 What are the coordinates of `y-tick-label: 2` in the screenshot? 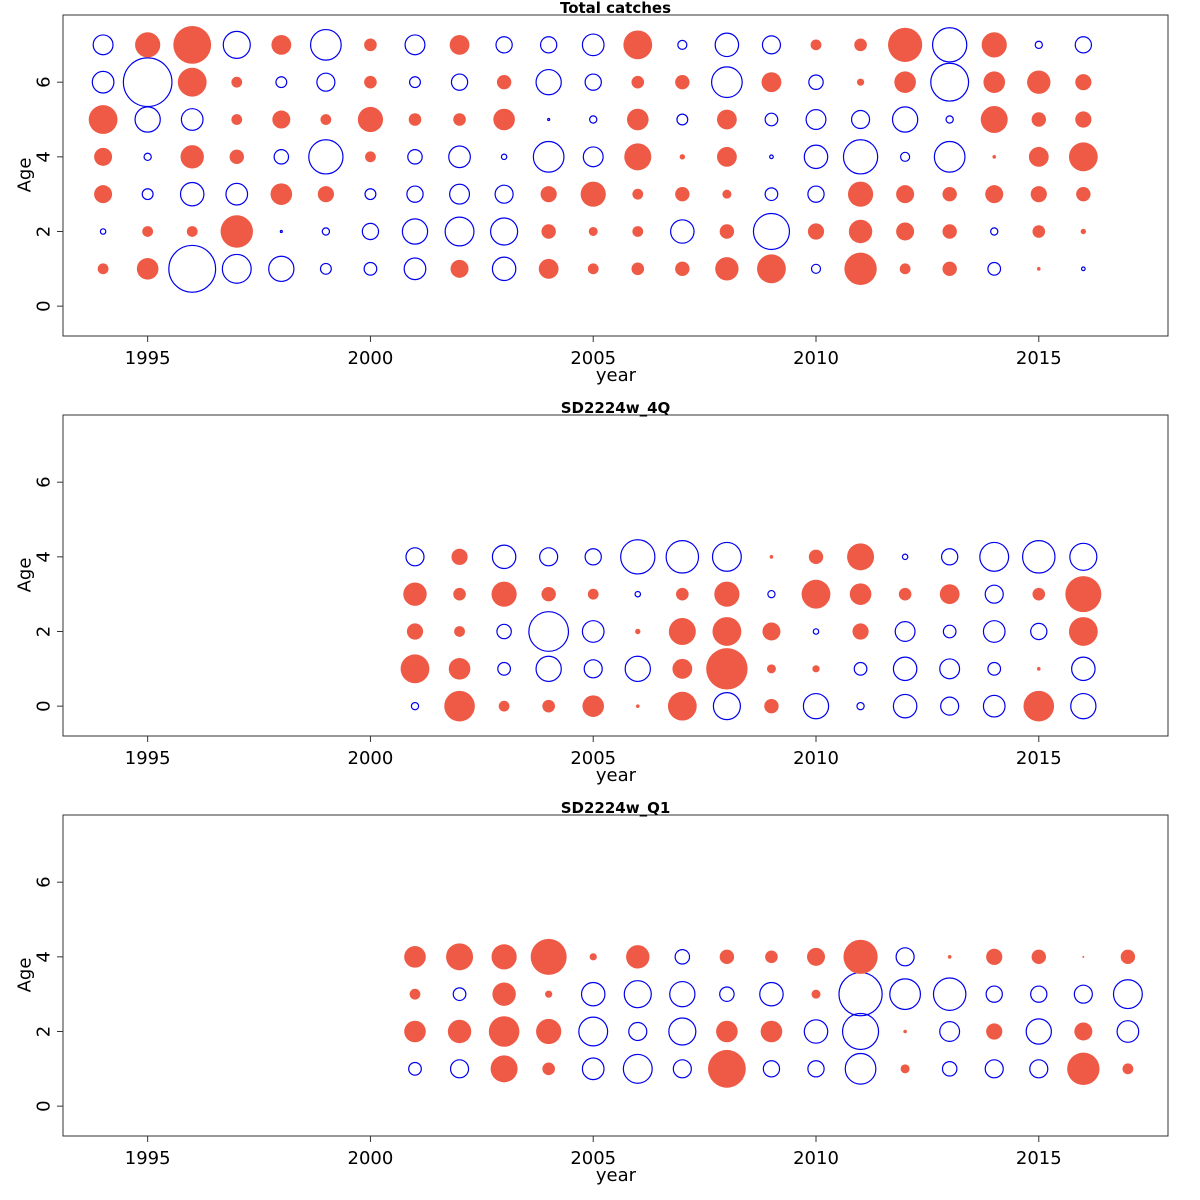 It's located at (44, 231).